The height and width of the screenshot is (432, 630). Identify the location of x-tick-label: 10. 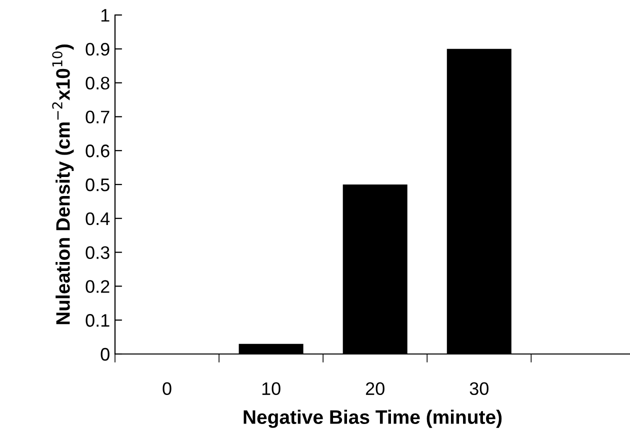
(271, 389).